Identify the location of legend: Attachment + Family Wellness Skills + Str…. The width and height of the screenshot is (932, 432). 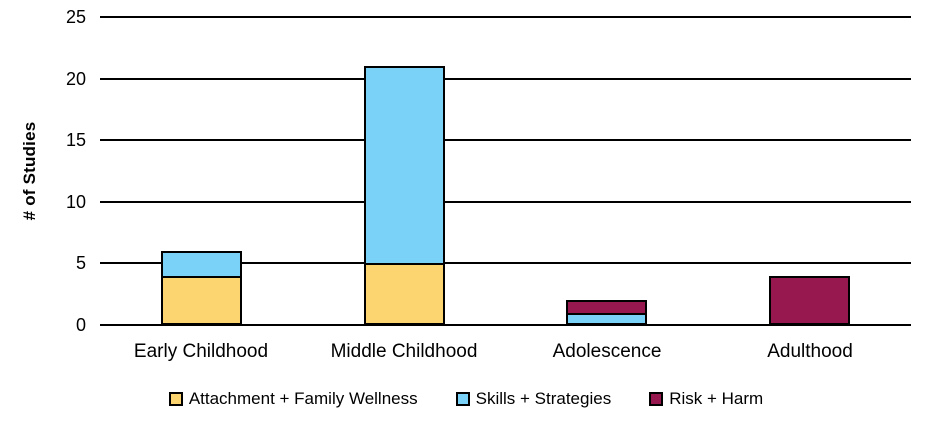
(466, 399).